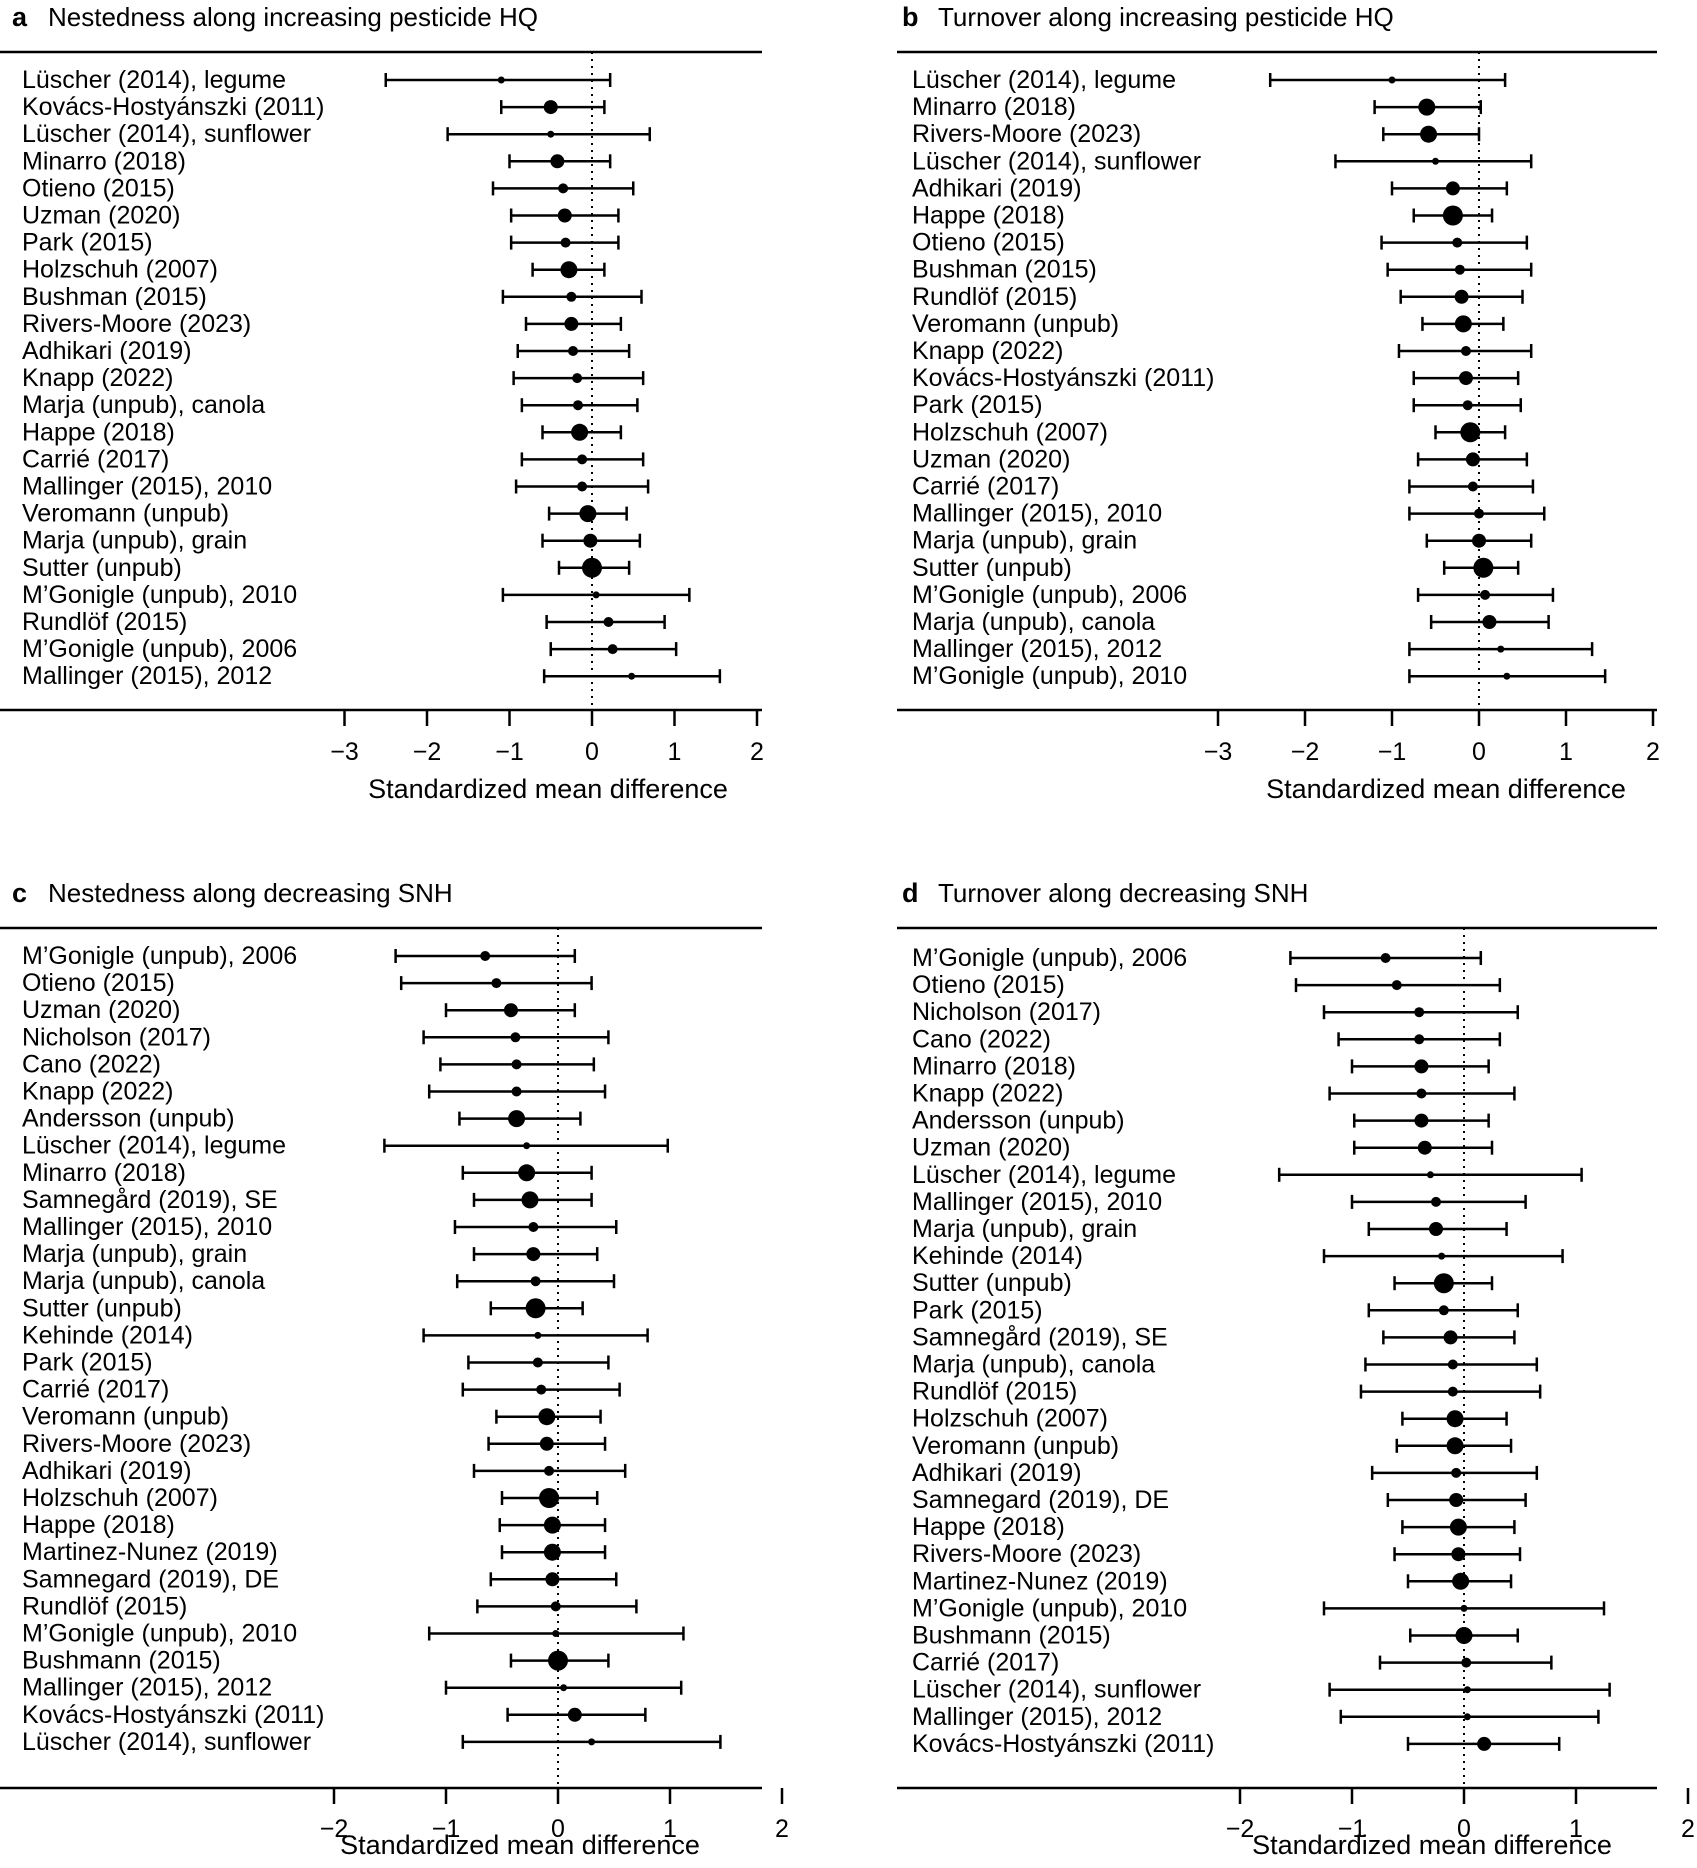  What do you see at coordinates (166, 1742) in the screenshot?
I see `study-label: Lüscher (2014), sunflower` at bounding box center [166, 1742].